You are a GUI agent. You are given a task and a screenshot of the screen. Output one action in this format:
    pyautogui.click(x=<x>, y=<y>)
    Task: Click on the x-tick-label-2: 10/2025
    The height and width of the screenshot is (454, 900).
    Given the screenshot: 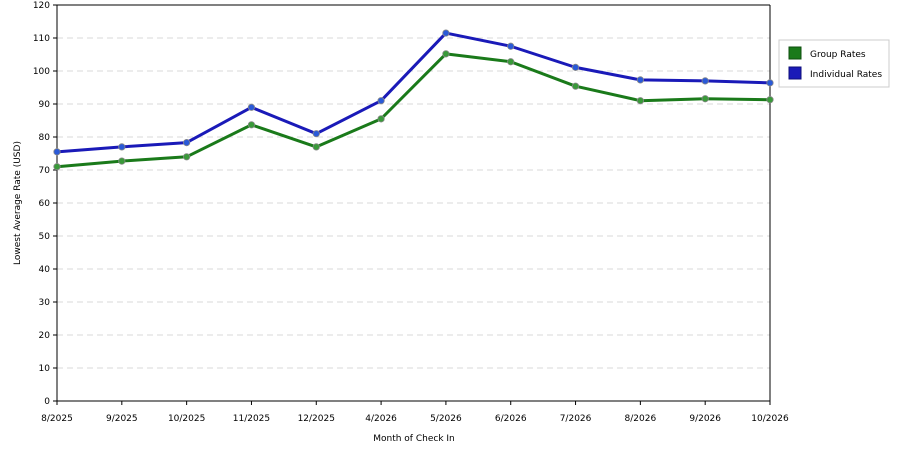 What is the action you would take?
    pyautogui.click(x=186, y=419)
    